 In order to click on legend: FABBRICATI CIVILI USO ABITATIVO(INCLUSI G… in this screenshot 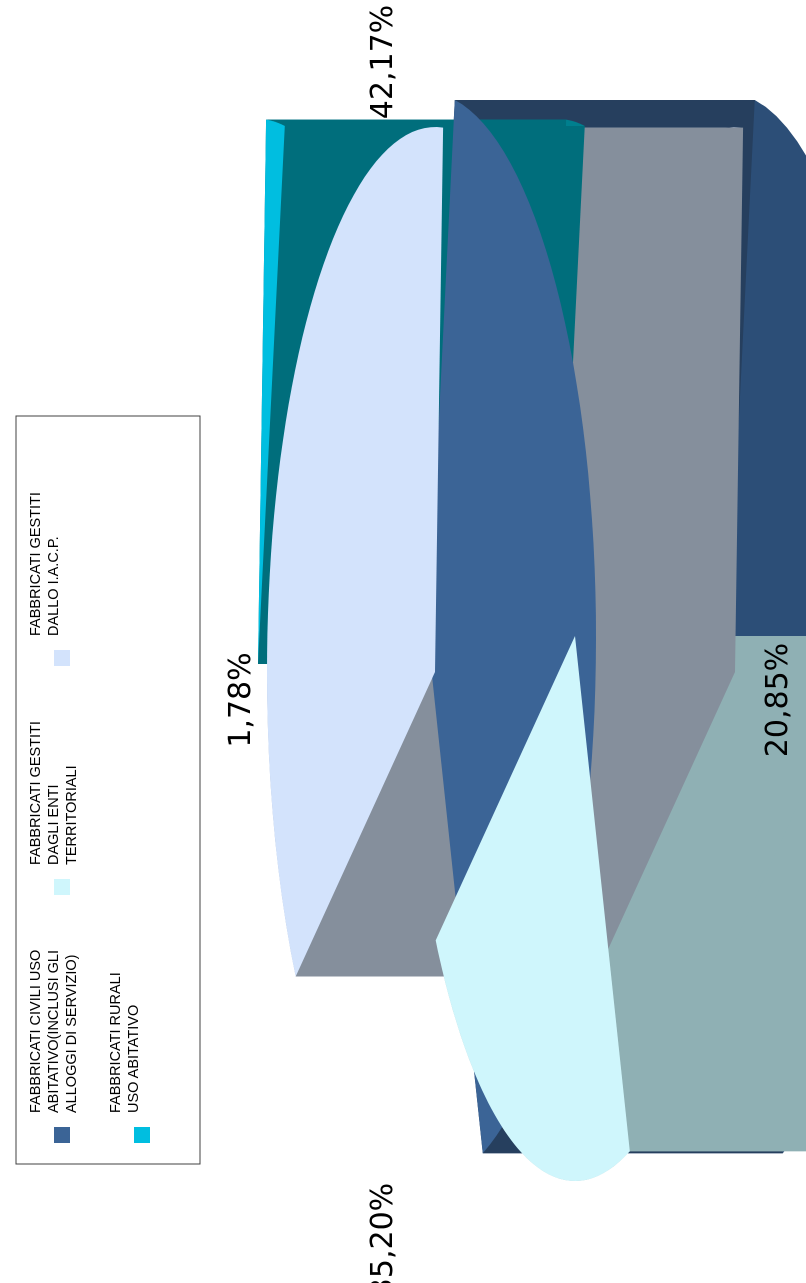, I will do `click(108, 790)`.